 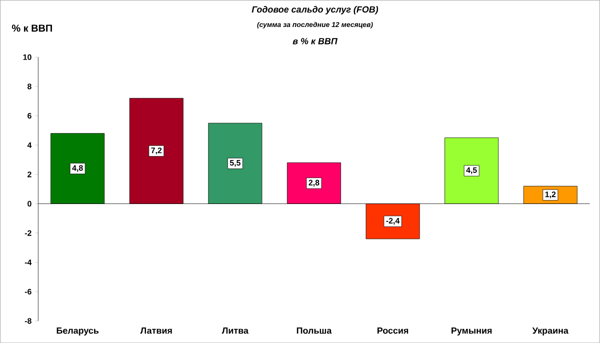 What do you see at coordinates (315, 41) in the screenshot?
I see `text: в % к ВВП` at bounding box center [315, 41].